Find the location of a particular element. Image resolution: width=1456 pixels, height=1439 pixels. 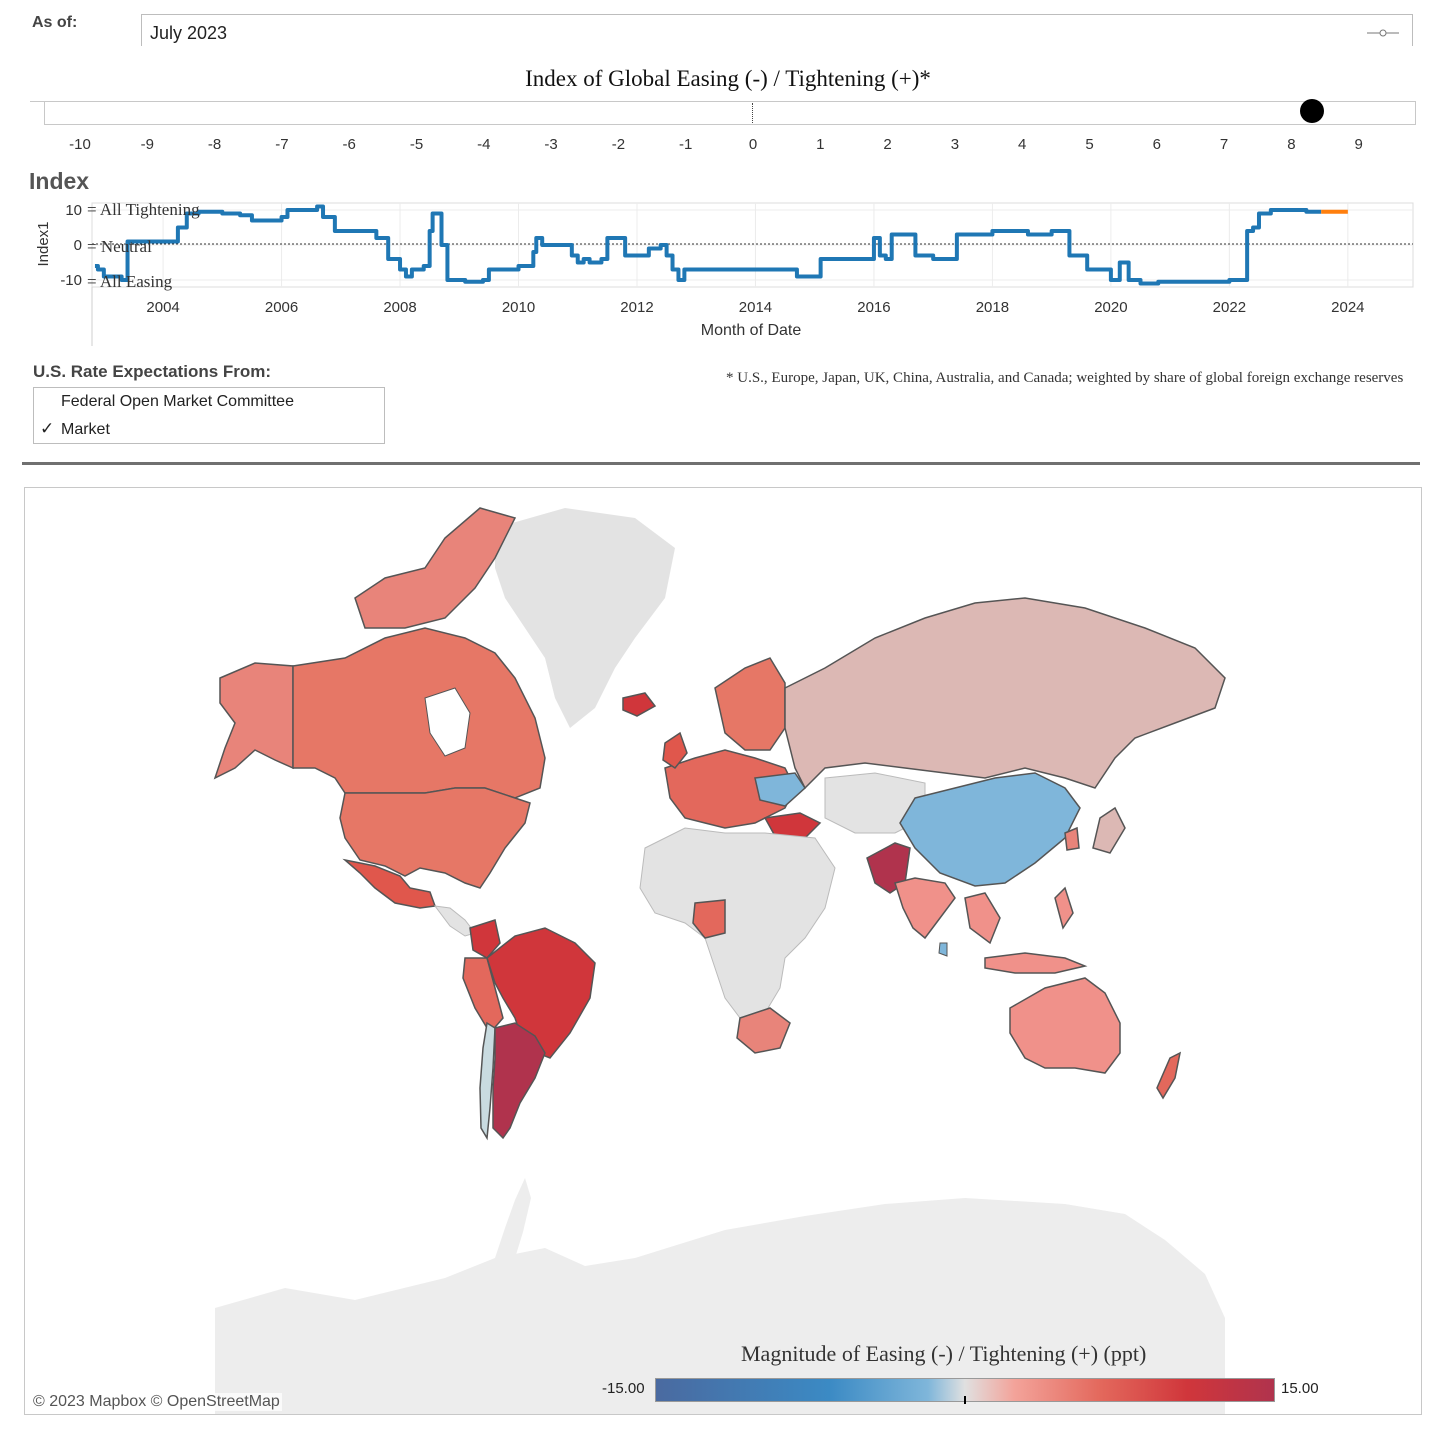

ukraine is located at coordinates (780, 789).